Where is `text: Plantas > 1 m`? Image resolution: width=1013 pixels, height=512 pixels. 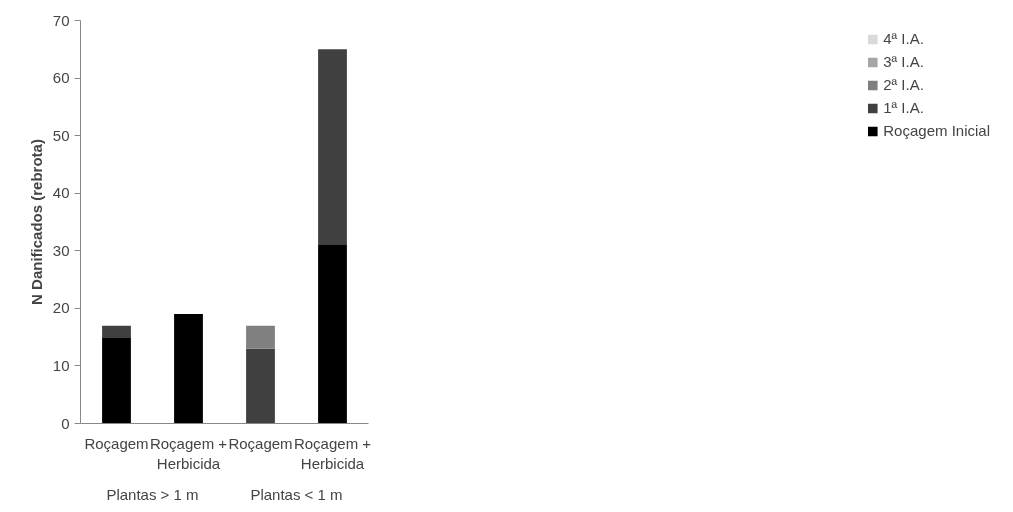 text: Plantas > 1 m is located at coordinates (152, 494).